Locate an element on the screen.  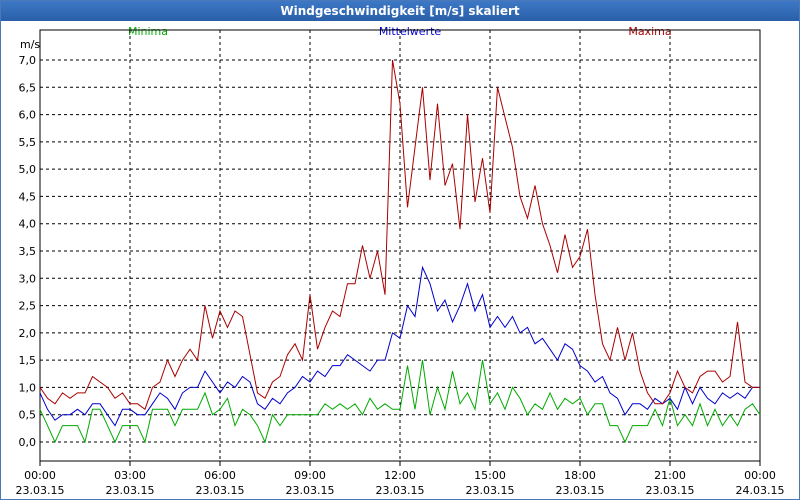
y-tick-label: 2,0 is located at coordinates (28, 333).